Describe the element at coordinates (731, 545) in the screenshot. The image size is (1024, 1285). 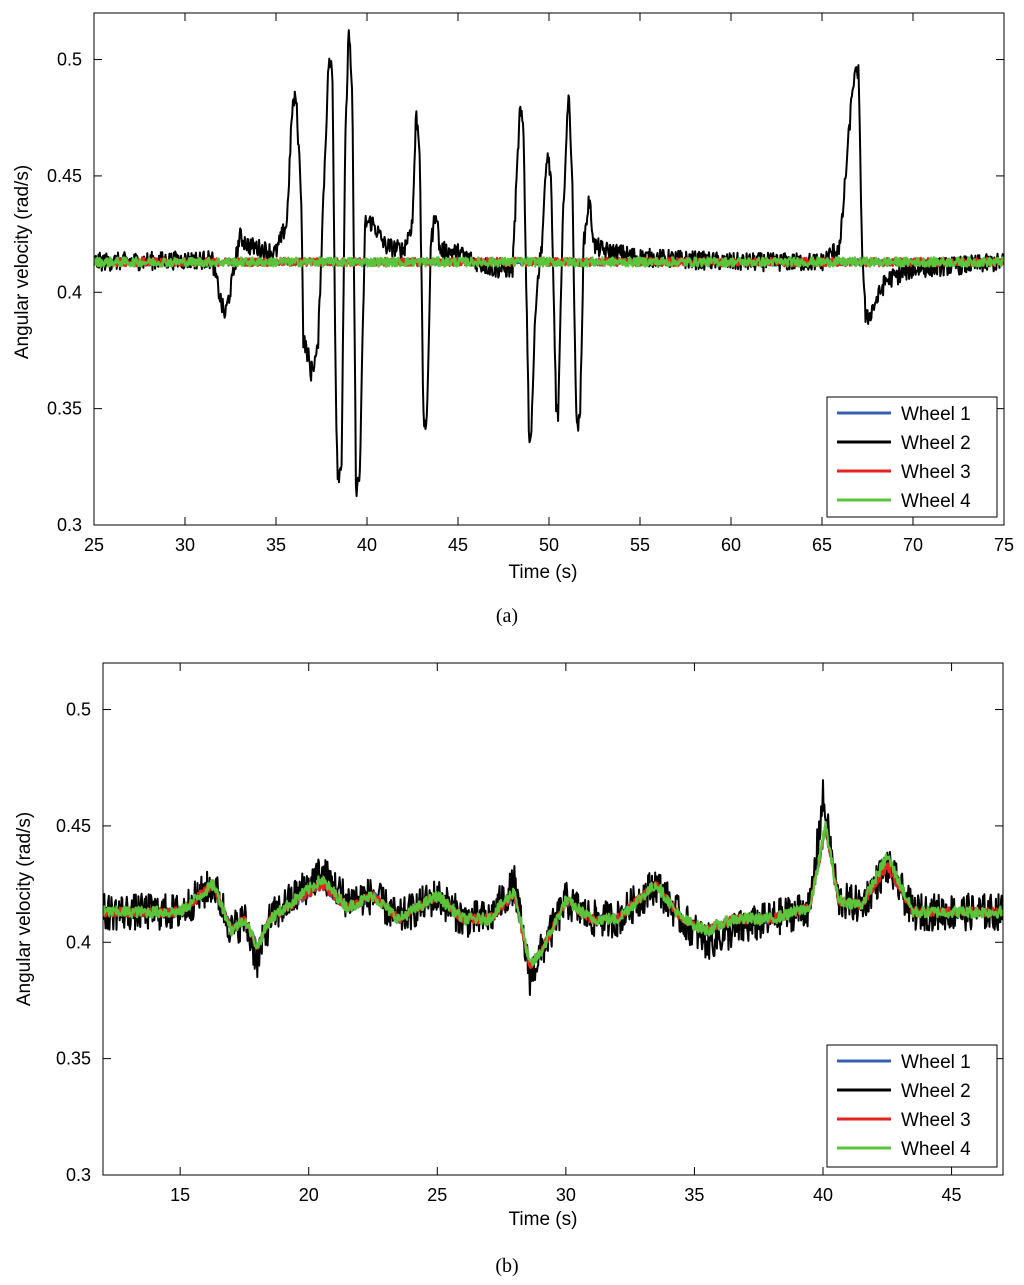
I see `x-tick-label: 60` at that location.